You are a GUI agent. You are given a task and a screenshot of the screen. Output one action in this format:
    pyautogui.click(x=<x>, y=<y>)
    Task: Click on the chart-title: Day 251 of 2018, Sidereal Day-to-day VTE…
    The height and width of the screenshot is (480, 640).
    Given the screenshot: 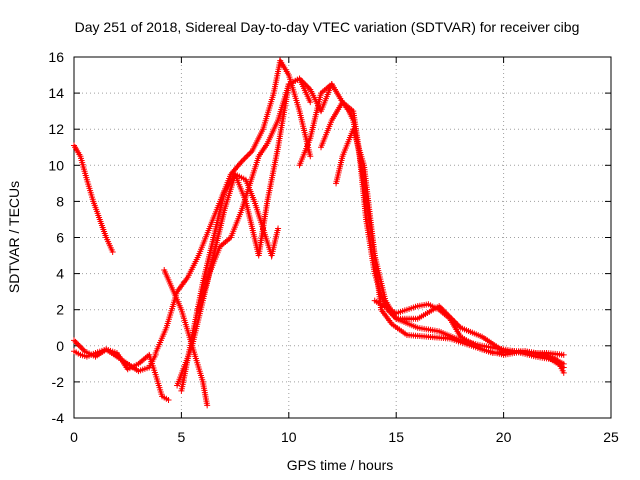 What is the action you would take?
    pyautogui.click(x=327, y=27)
    